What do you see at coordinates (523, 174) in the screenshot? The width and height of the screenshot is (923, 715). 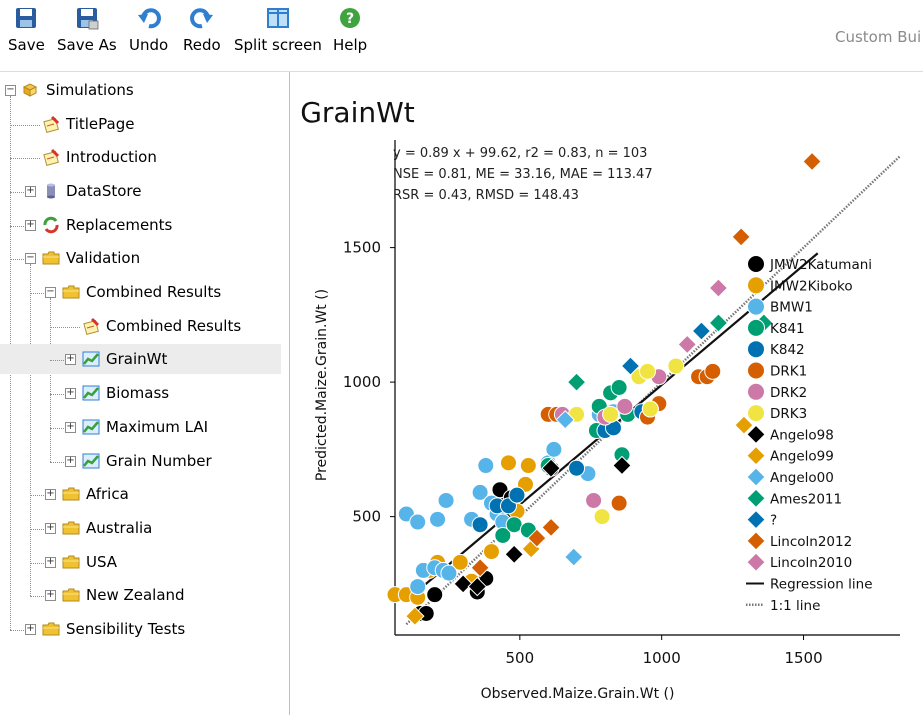 I see `regression-stats: NSE = 0.81, ME = 33.16, MAE = 113.47` at bounding box center [523, 174].